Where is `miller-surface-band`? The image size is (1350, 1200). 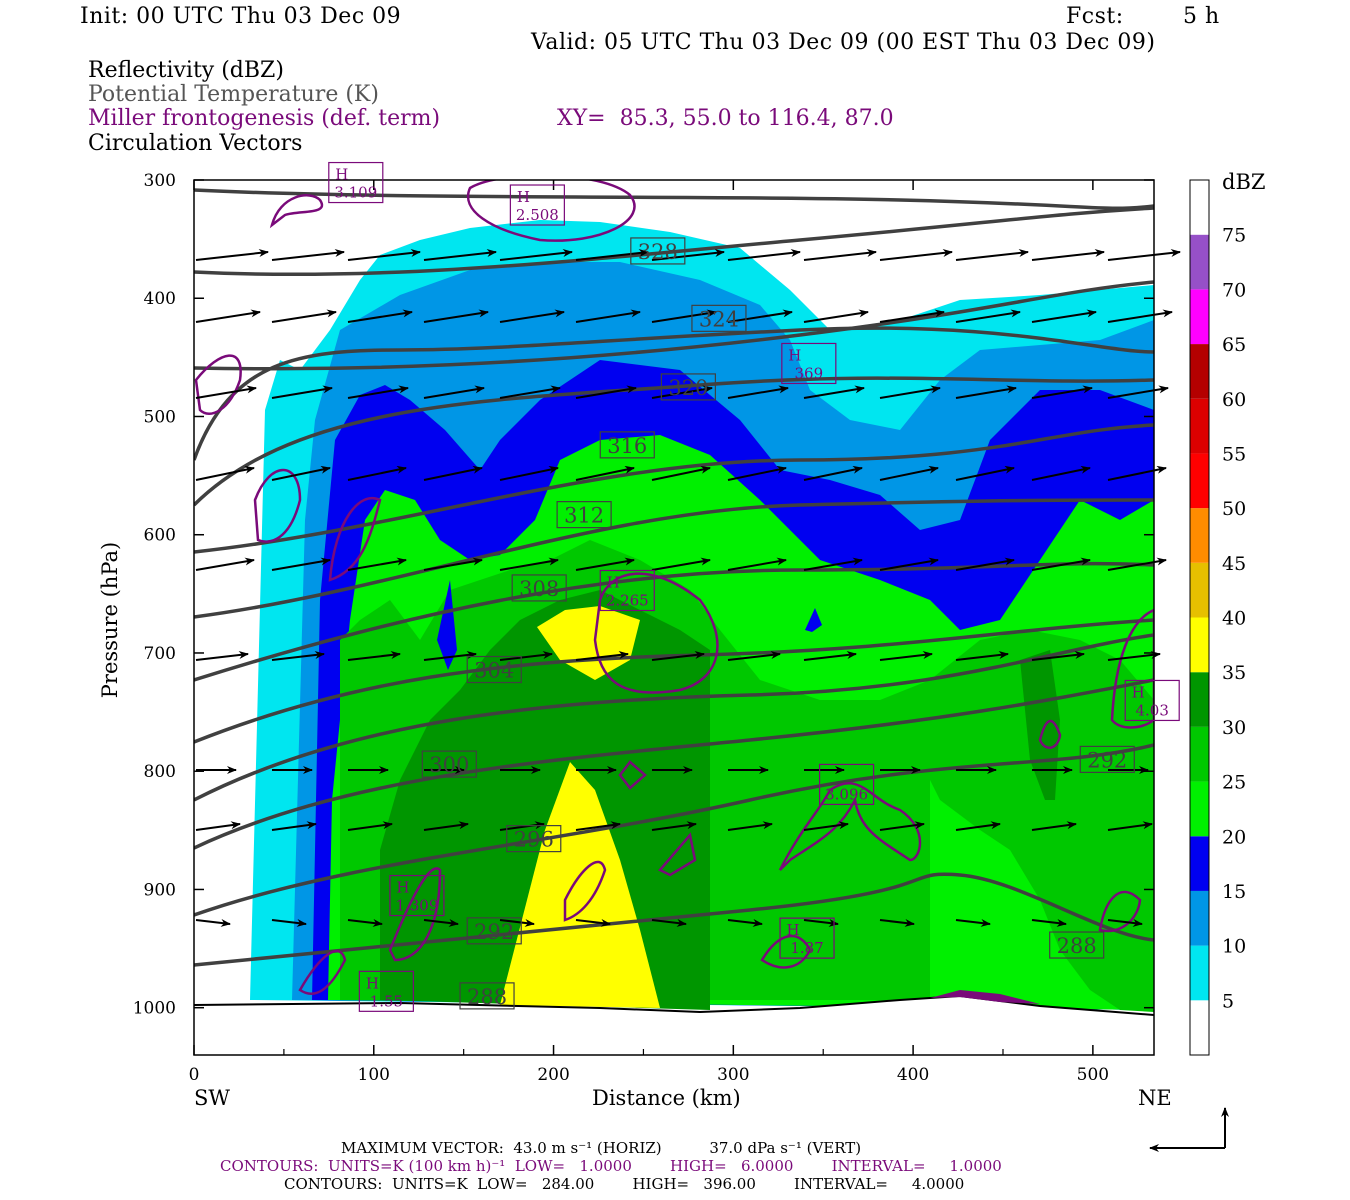
miller-surface-band is located at coordinates (985, 997).